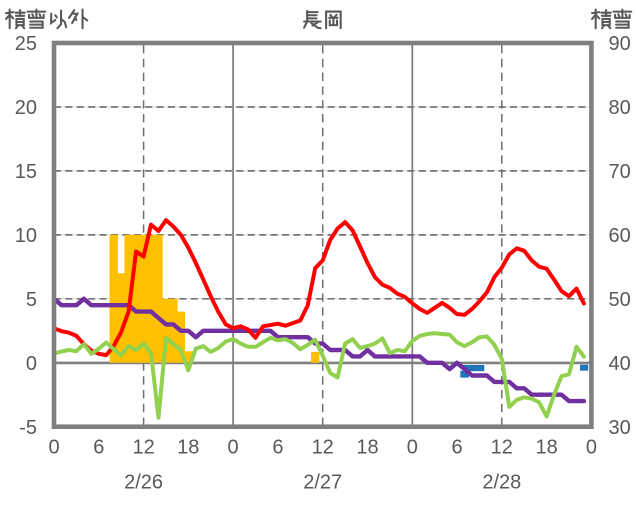 The width and height of the screenshot is (636, 506). I want to click on svg-text: 50, so click(620, 300).